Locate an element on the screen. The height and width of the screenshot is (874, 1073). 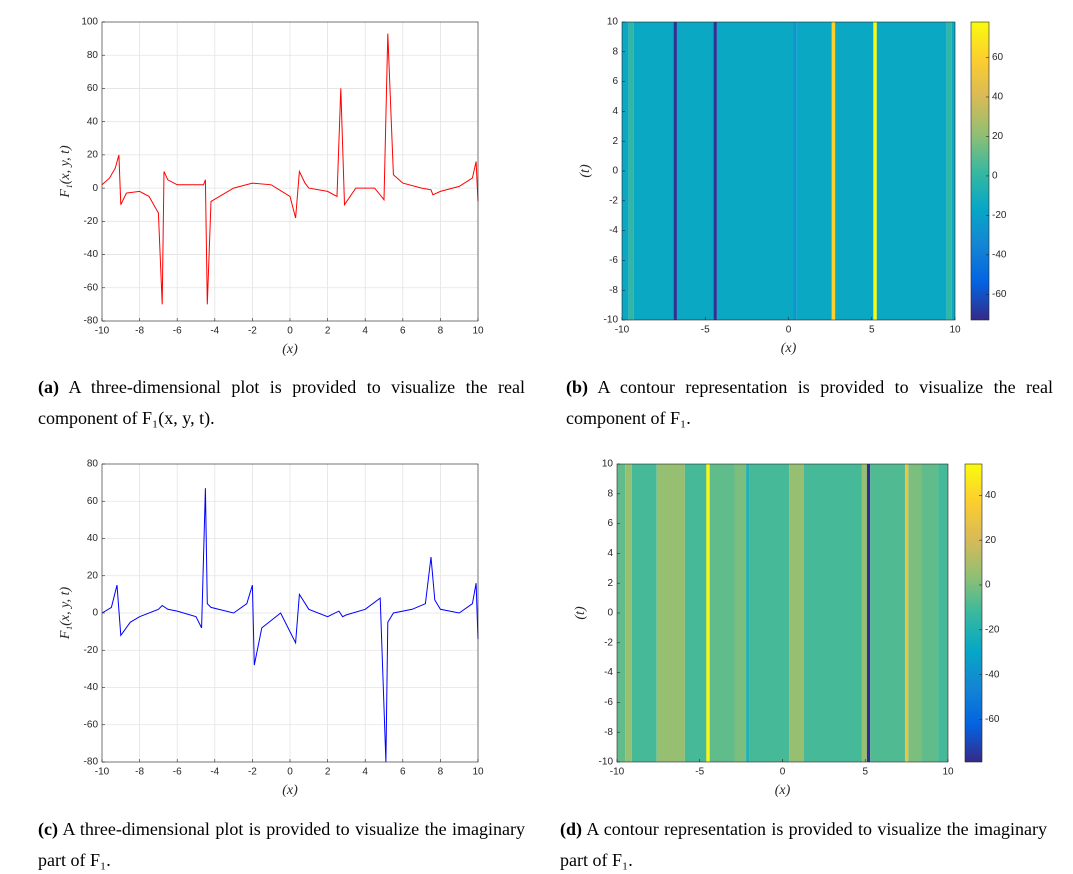
line-series is located at coordinates (290, 169).